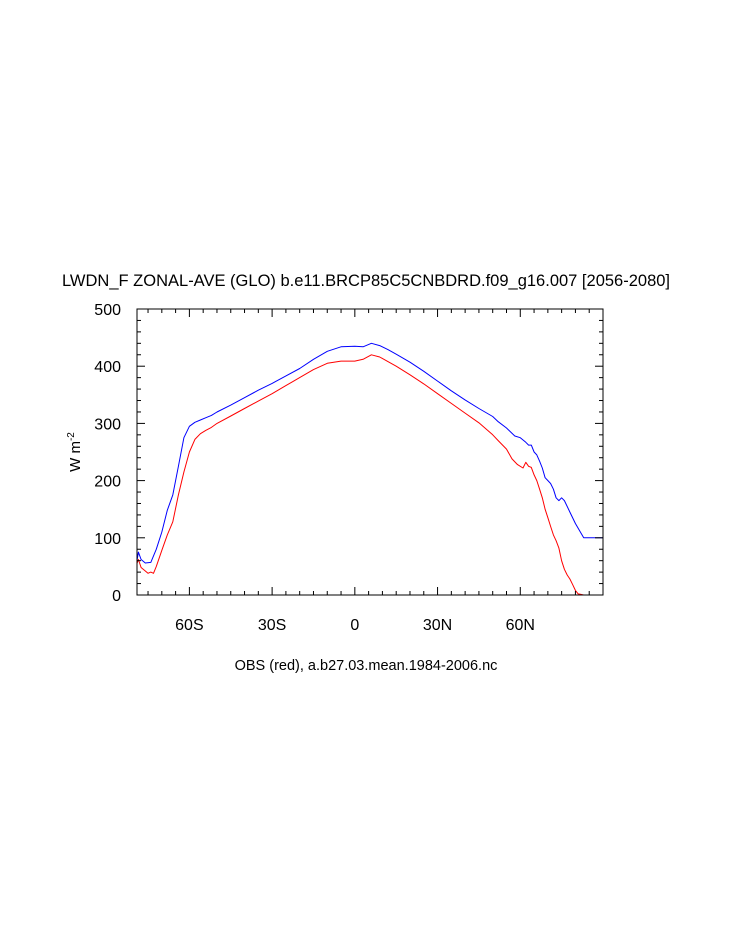  I want to click on x-tick-label: 60S, so click(189, 625).